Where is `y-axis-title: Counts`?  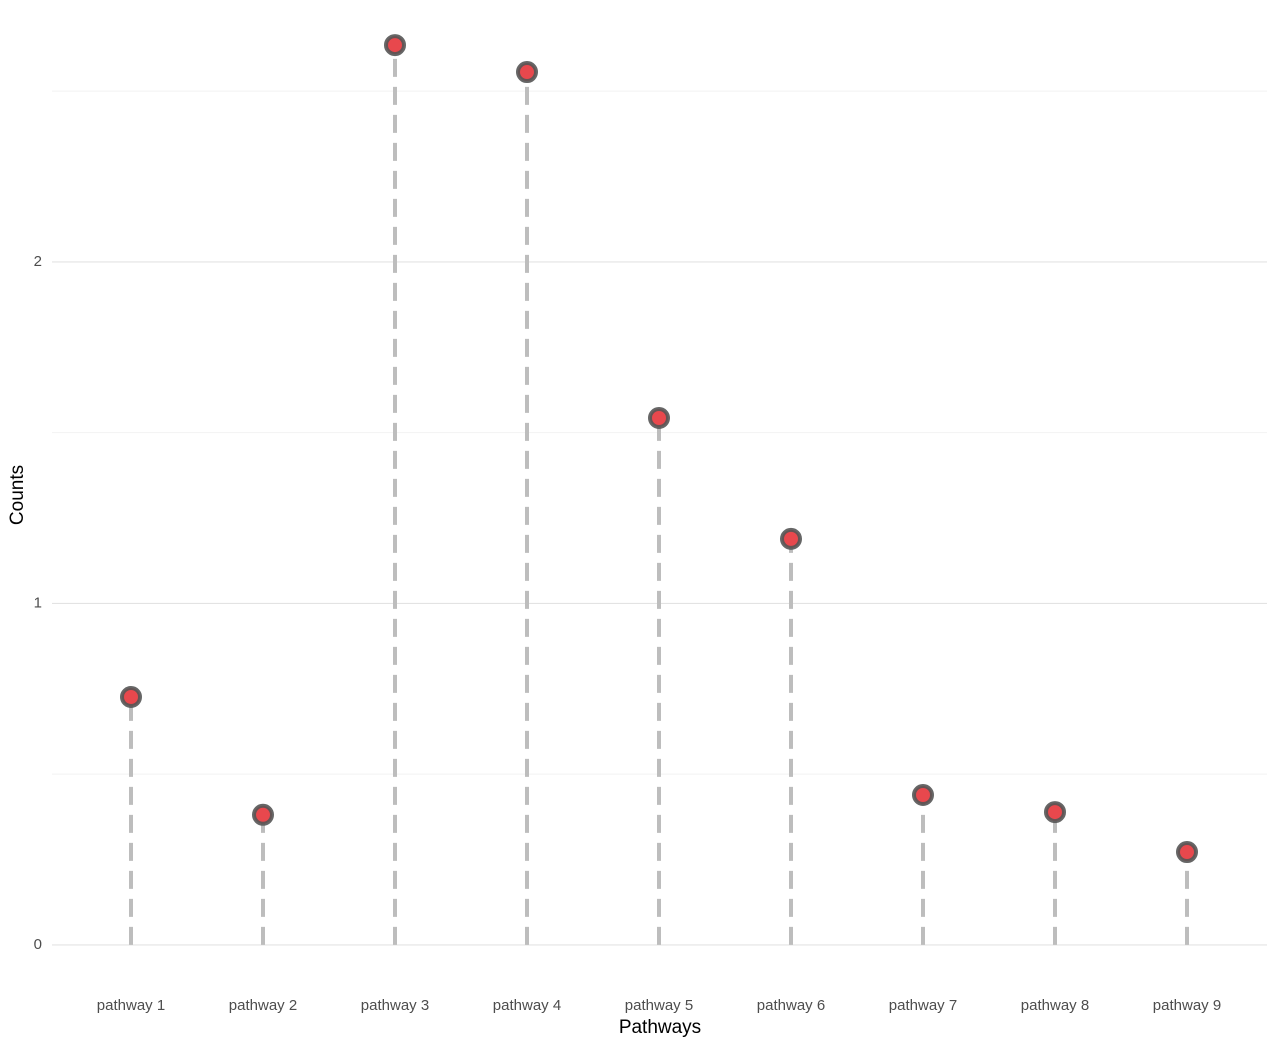 y-axis-title: Counts is located at coordinates (17, 495).